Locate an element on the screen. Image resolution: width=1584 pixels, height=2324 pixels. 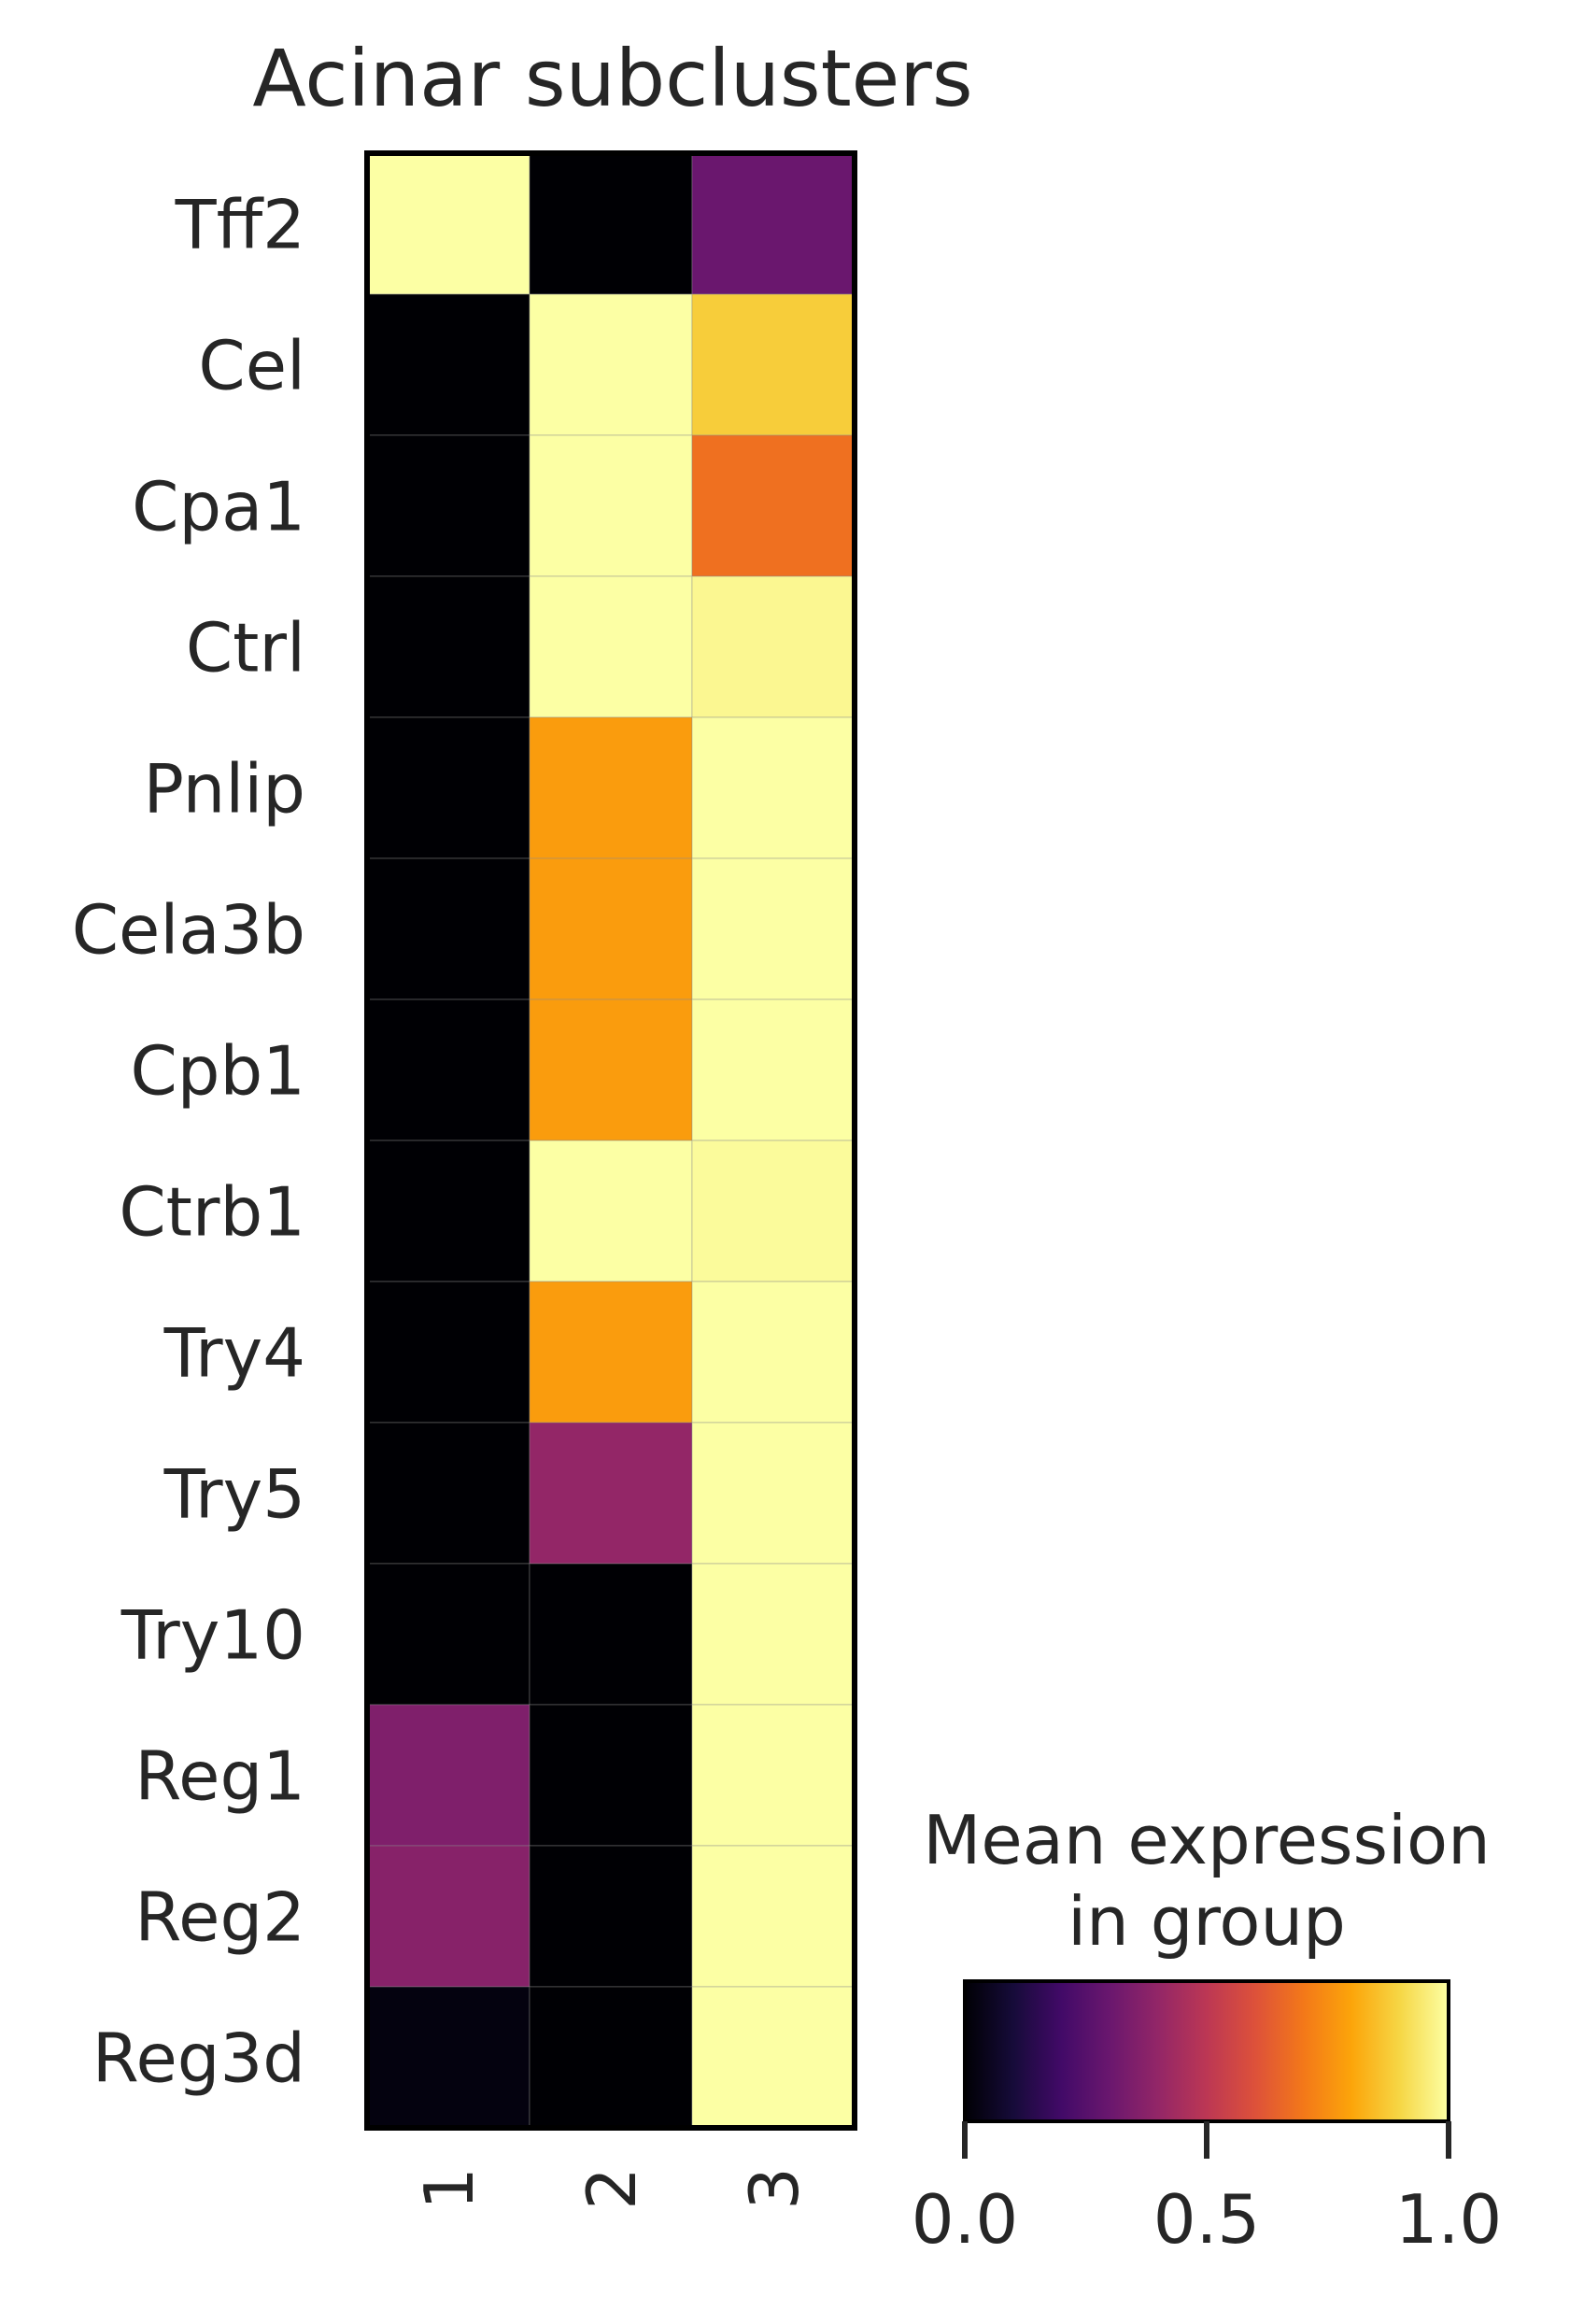
y-tick-label: Reg1 is located at coordinates (219, 1776).